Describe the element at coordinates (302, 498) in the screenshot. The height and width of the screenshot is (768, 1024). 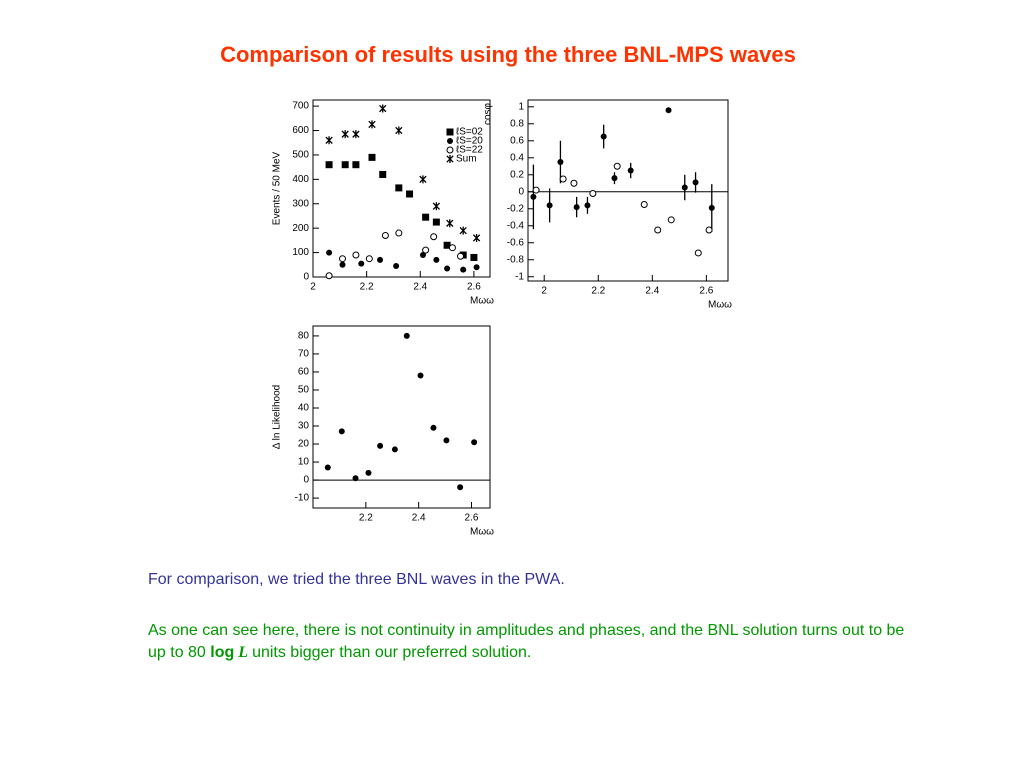
I see `y-tick-label: -10` at that location.